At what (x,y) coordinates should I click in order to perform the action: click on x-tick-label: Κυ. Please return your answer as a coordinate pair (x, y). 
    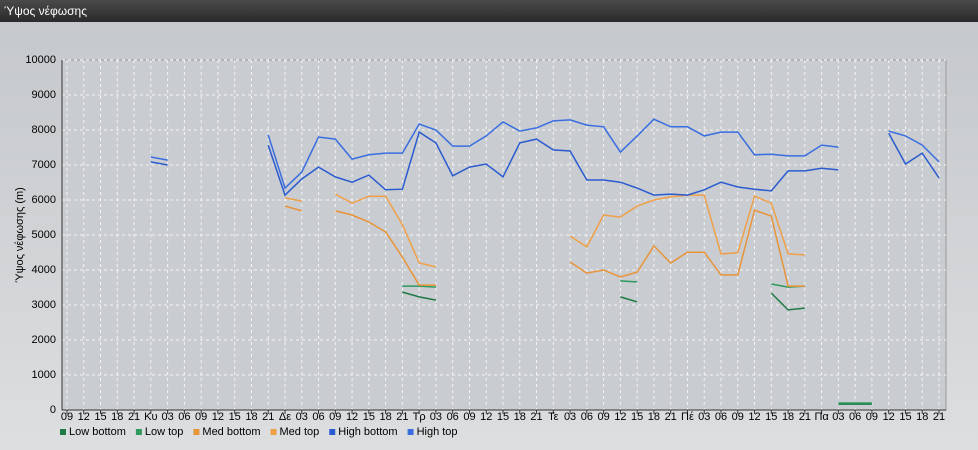
    Looking at the image, I should click on (150, 417).